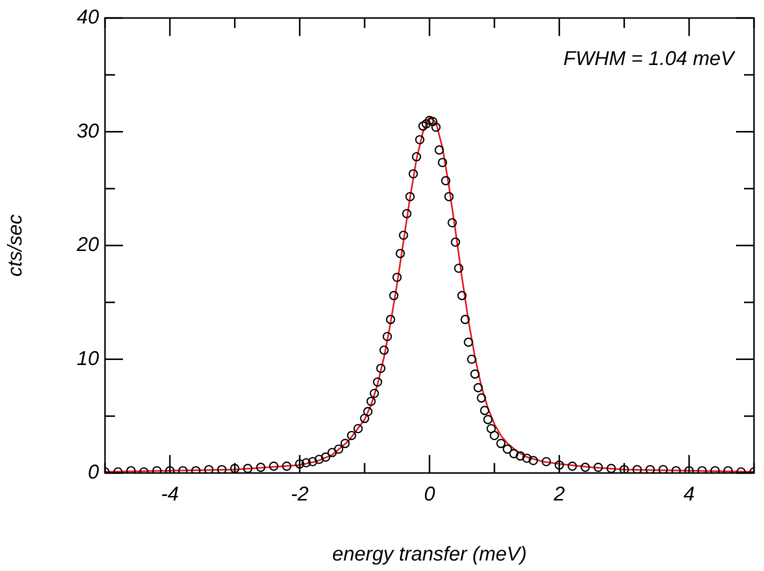  I want to click on x-tick-label: 4, so click(689, 495).